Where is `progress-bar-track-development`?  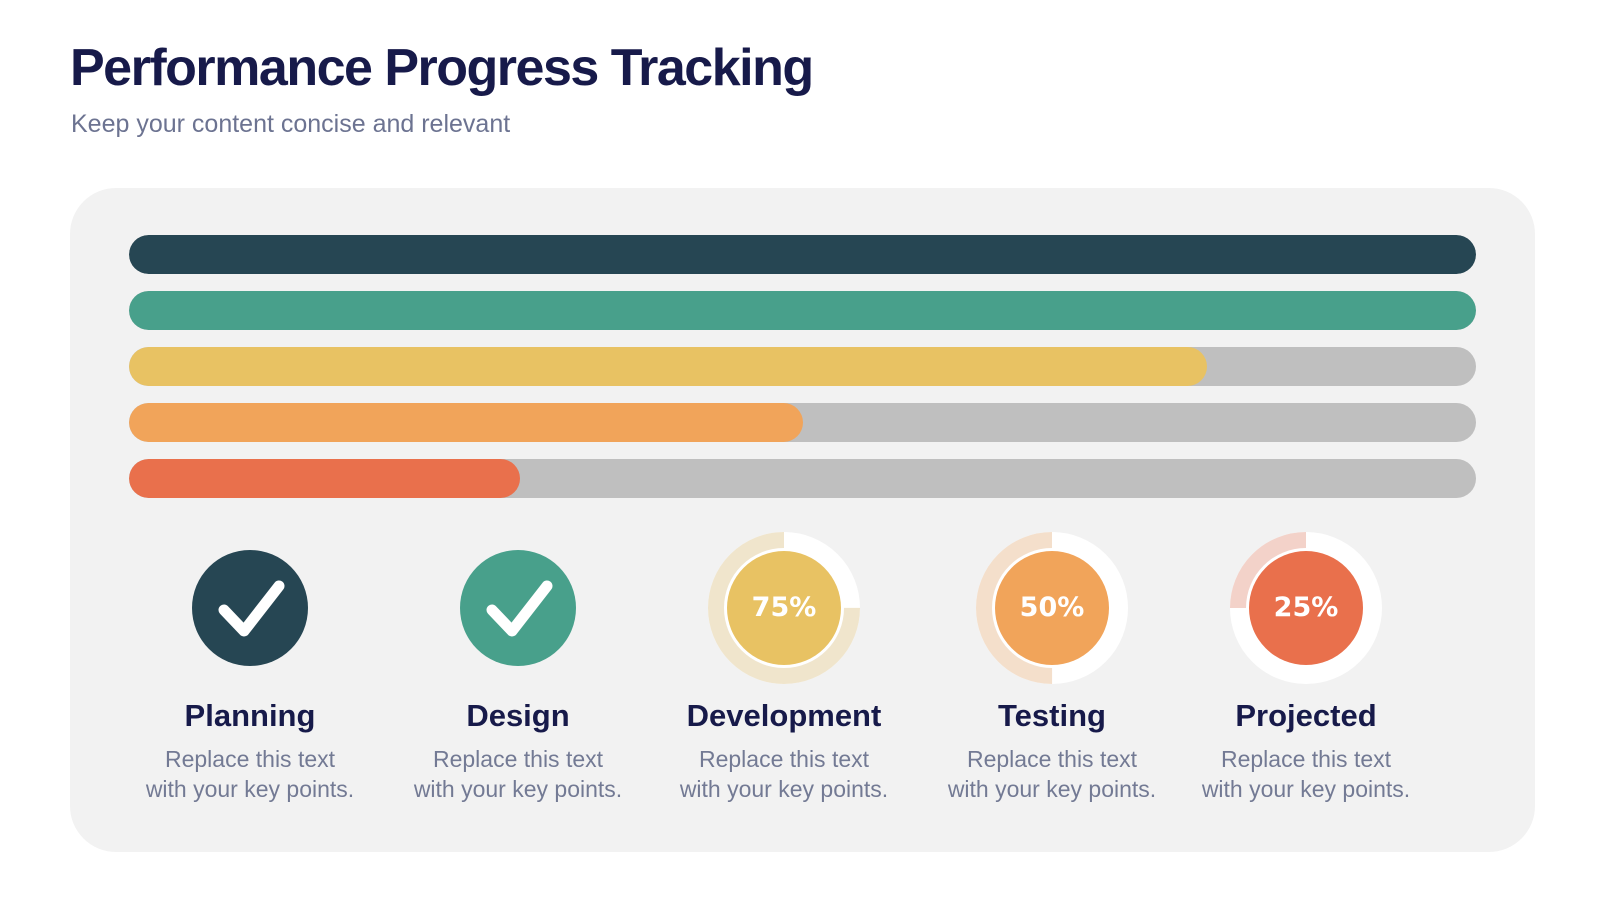
progress-bar-track-development is located at coordinates (802, 366).